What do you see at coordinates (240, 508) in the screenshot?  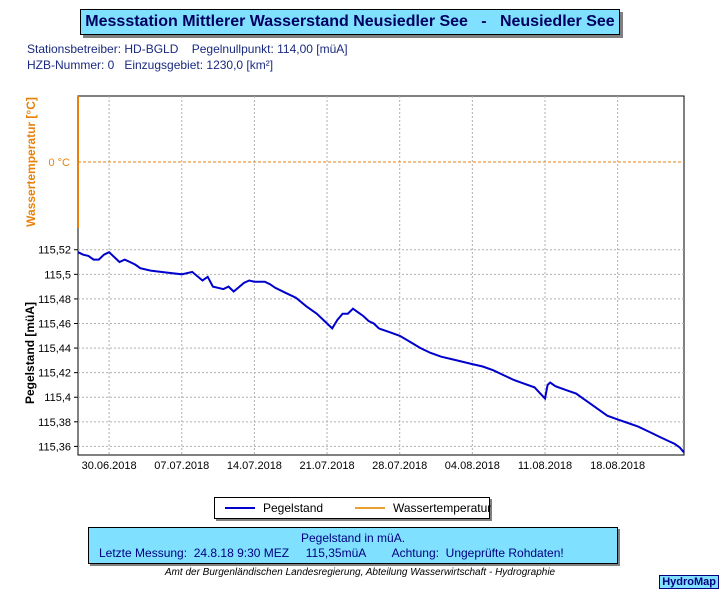 I see `legend-swatch-pegelstand` at bounding box center [240, 508].